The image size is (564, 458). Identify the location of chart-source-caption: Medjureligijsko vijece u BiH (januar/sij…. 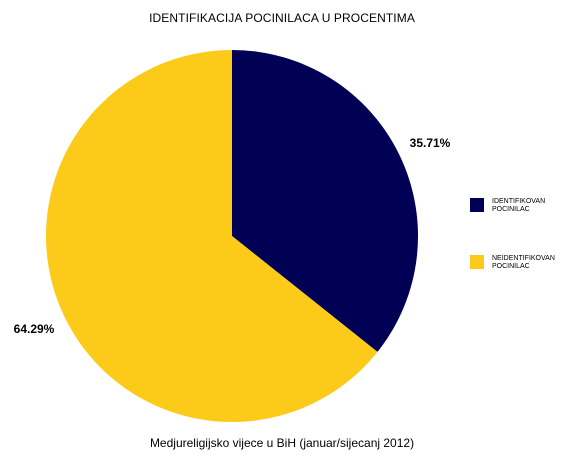
(282, 443).